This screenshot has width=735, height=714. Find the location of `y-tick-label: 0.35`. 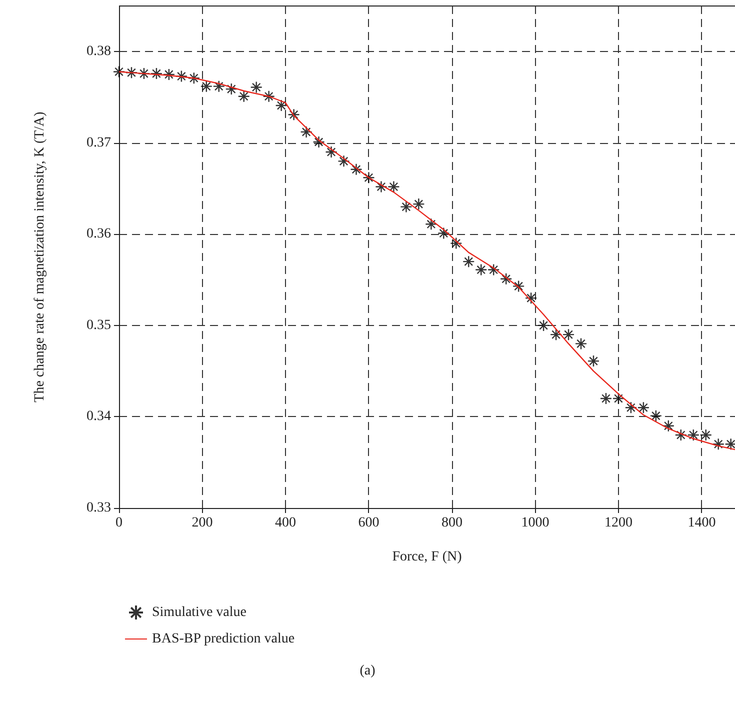

y-tick-label: 0.35 is located at coordinates (98, 325).